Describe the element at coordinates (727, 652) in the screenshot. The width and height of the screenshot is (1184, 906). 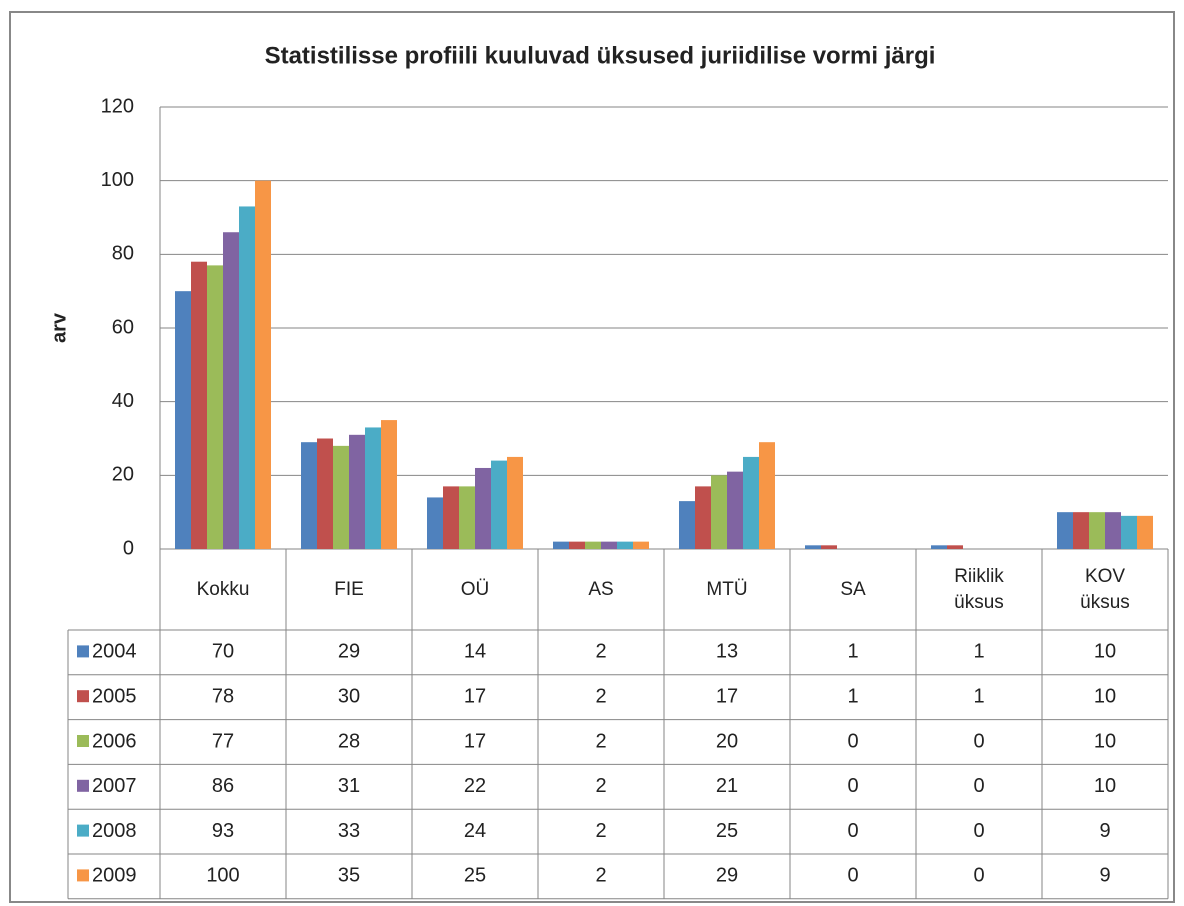
I see `table-value: 13` at that location.